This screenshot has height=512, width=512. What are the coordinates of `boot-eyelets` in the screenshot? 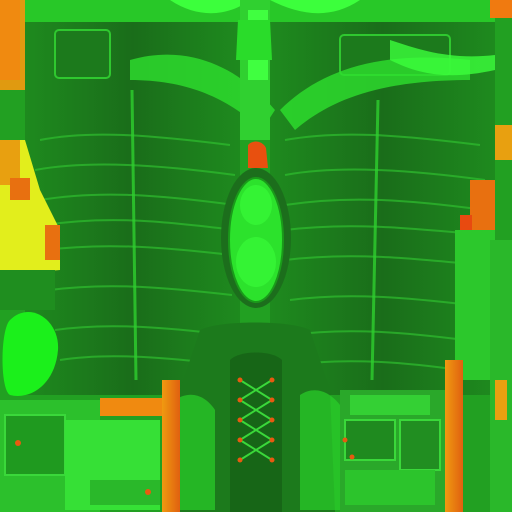 It's located at (256, 420).